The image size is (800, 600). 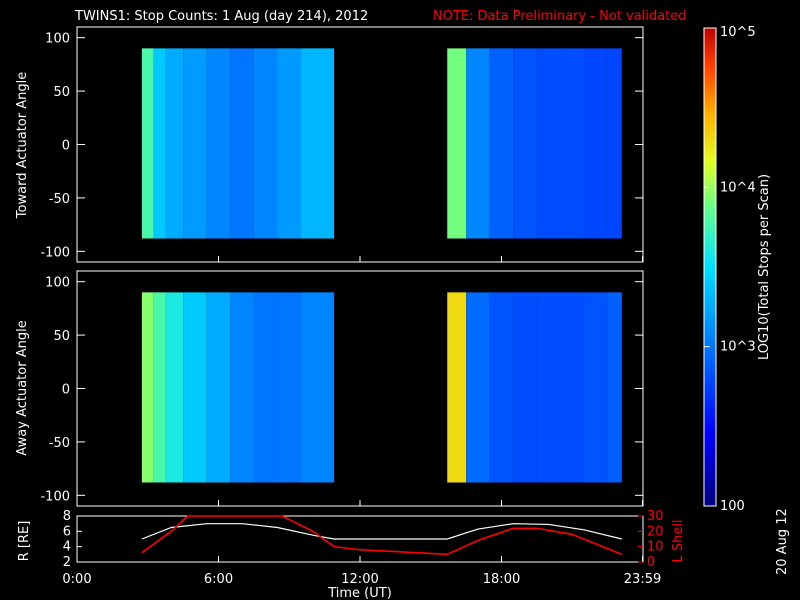 What do you see at coordinates (730, 269) in the screenshot?
I see `colorbar-ticks: 10^5 10^4 10^3 100` at bounding box center [730, 269].